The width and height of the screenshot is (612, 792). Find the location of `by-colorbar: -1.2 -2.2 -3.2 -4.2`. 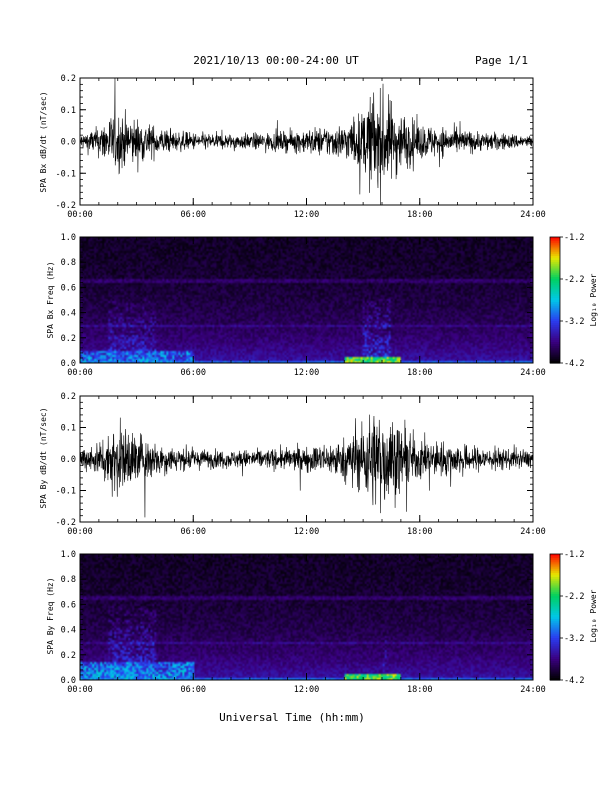

by-colorbar: -1.2 -2.2 -3.2 -4.2 is located at coordinates (566, 618).